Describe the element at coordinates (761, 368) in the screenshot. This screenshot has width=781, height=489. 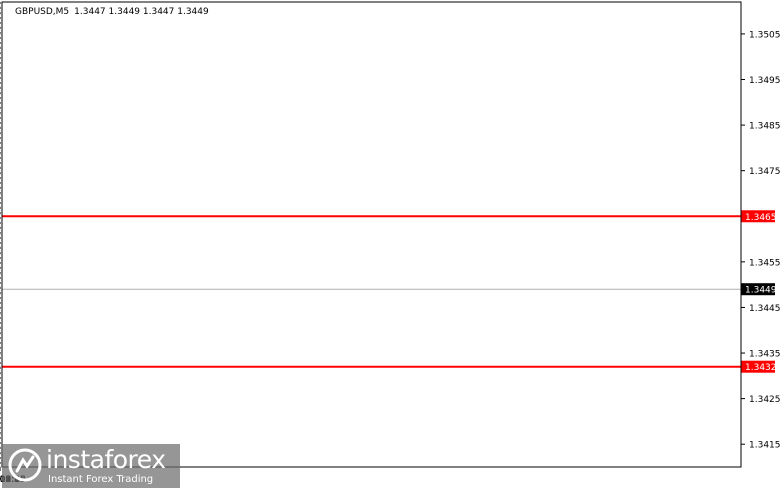
I see `level-price-tag-text: 1.3432` at that location.